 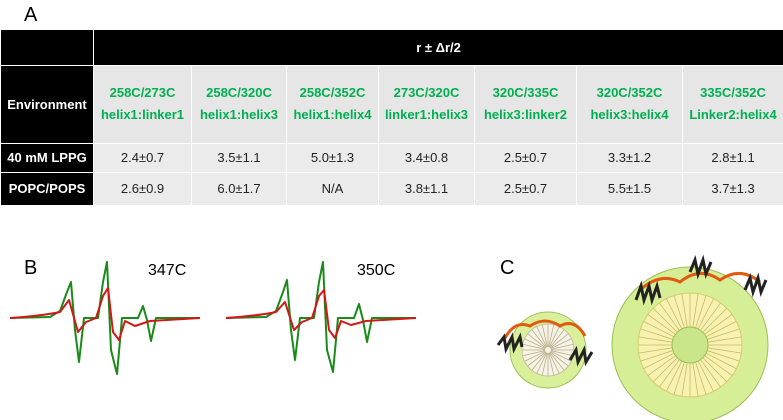 I want to click on panel-label: B, so click(x=31, y=268).